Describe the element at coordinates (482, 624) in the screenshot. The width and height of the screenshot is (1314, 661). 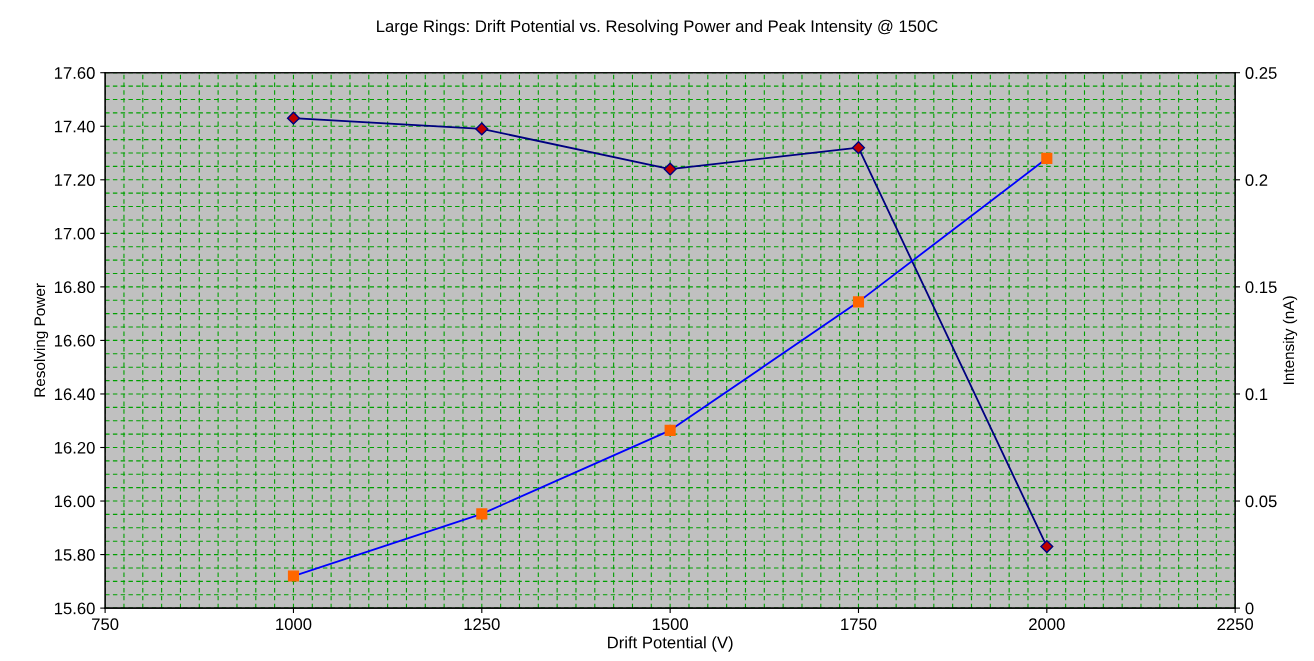
I see `x-tick-label: 1250` at that location.